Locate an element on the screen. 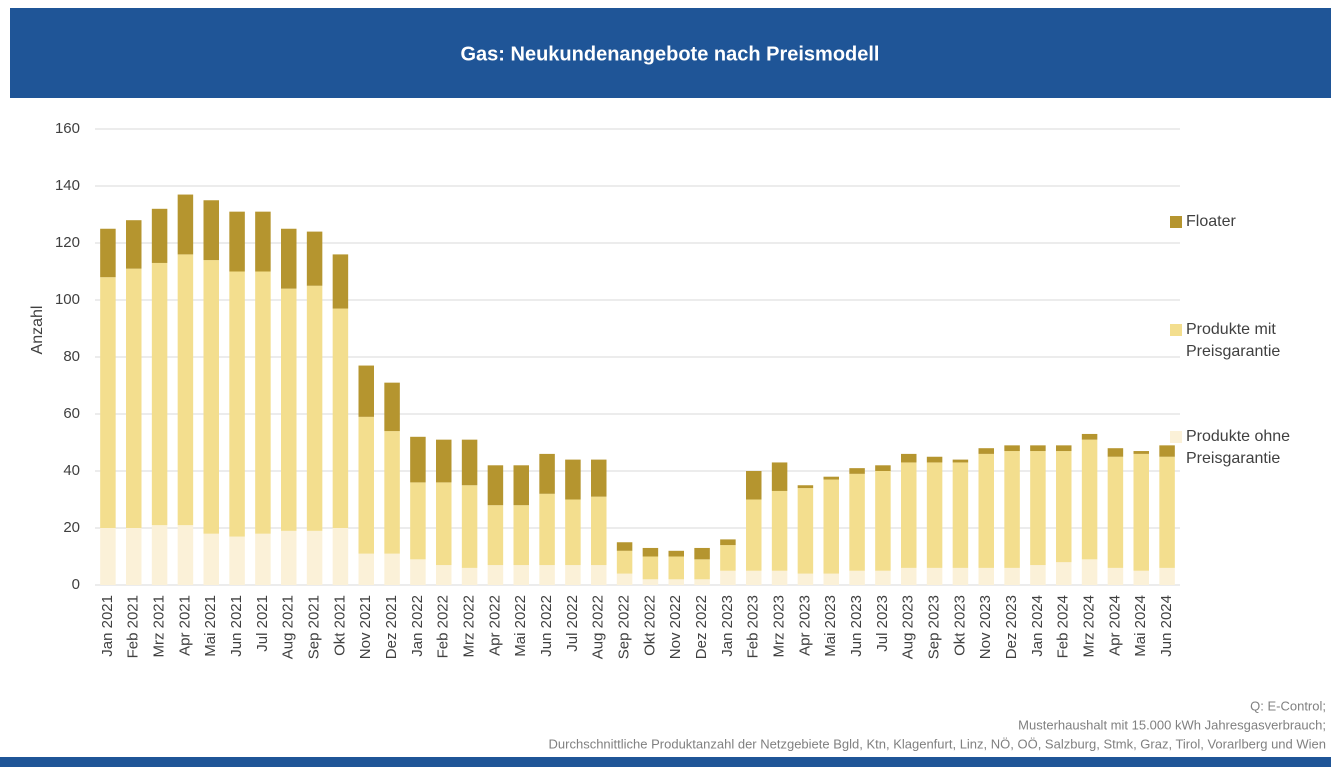 Image resolution: width=1331 pixels, height=767 pixels. x-tick-label: Aug 2022 is located at coordinates (598, 627).